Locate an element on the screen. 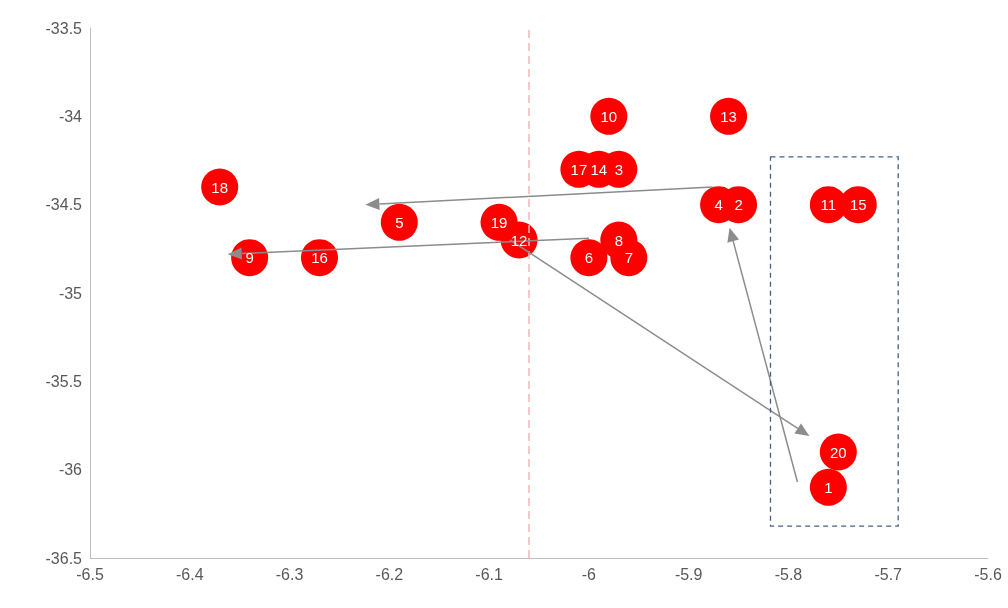 Image resolution: width=1008 pixels, height=608 pixels. annotation: 7 is located at coordinates (628, 258).